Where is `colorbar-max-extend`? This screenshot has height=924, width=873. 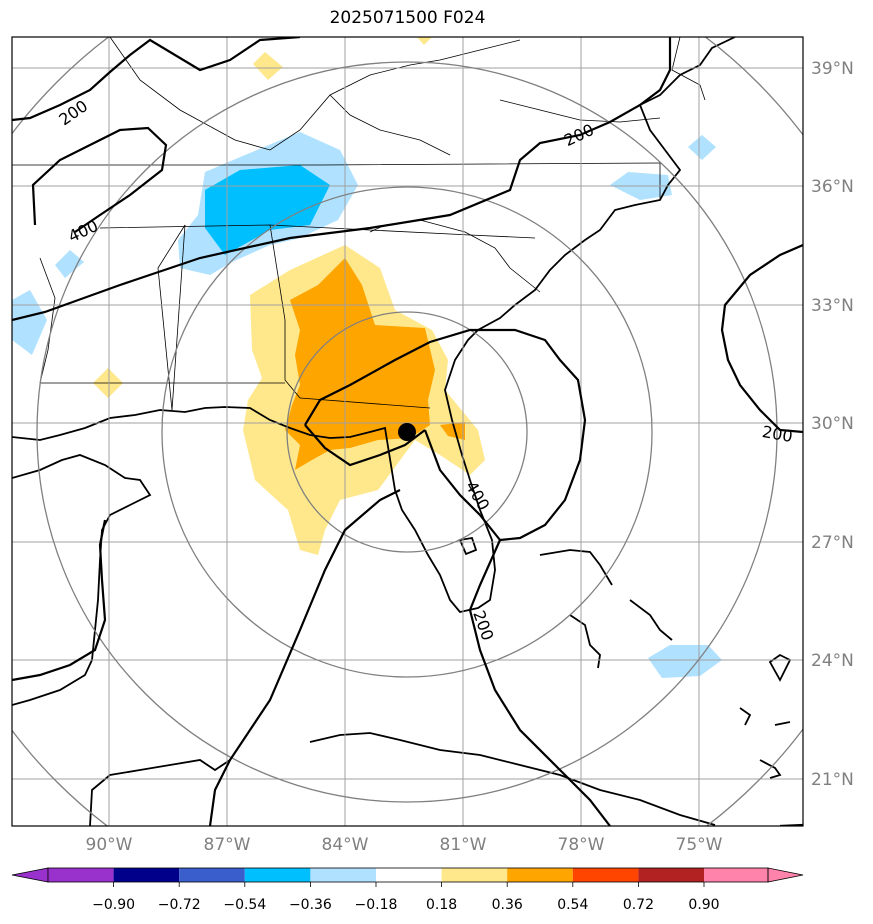 colorbar-max-extend is located at coordinates (785, 875).